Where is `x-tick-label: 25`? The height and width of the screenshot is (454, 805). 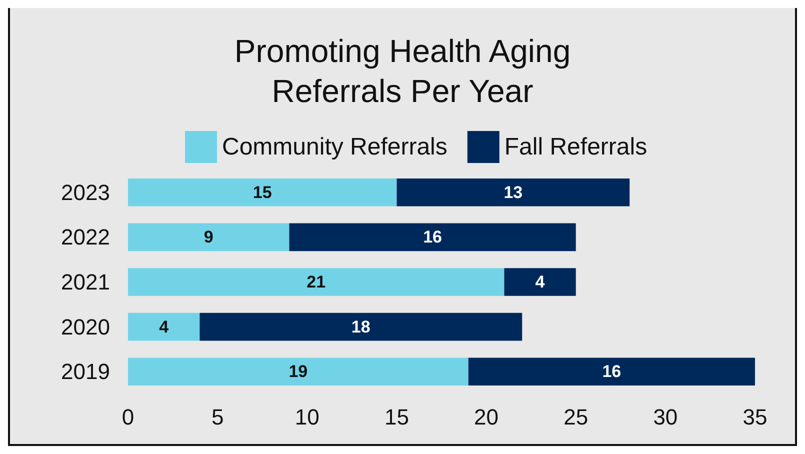
x-tick-label: 25 is located at coordinates (576, 417).